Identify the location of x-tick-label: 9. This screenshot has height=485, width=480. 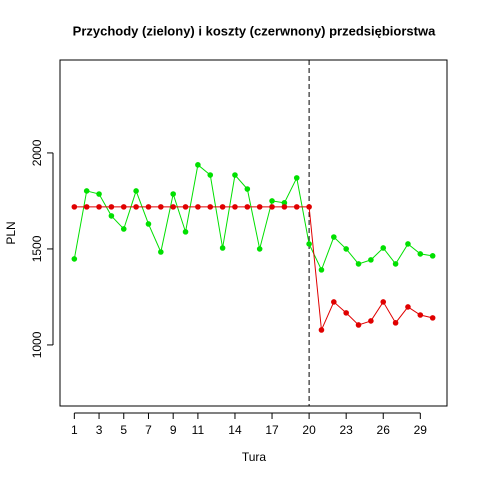
(173, 430).